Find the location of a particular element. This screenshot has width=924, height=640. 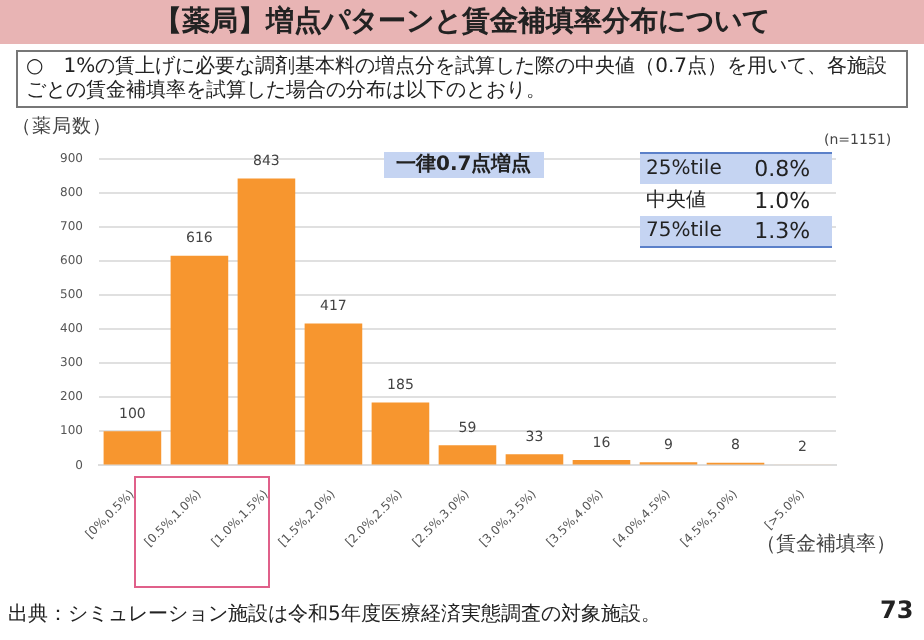

annotation: 1.3% is located at coordinates (782, 231).